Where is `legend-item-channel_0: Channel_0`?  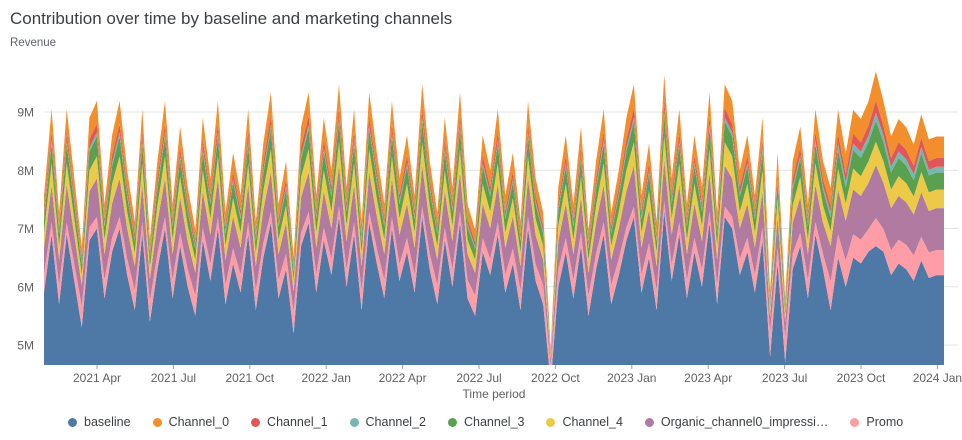
legend-item-channel_0: Channel_0 is located at coordinates (191, 422).